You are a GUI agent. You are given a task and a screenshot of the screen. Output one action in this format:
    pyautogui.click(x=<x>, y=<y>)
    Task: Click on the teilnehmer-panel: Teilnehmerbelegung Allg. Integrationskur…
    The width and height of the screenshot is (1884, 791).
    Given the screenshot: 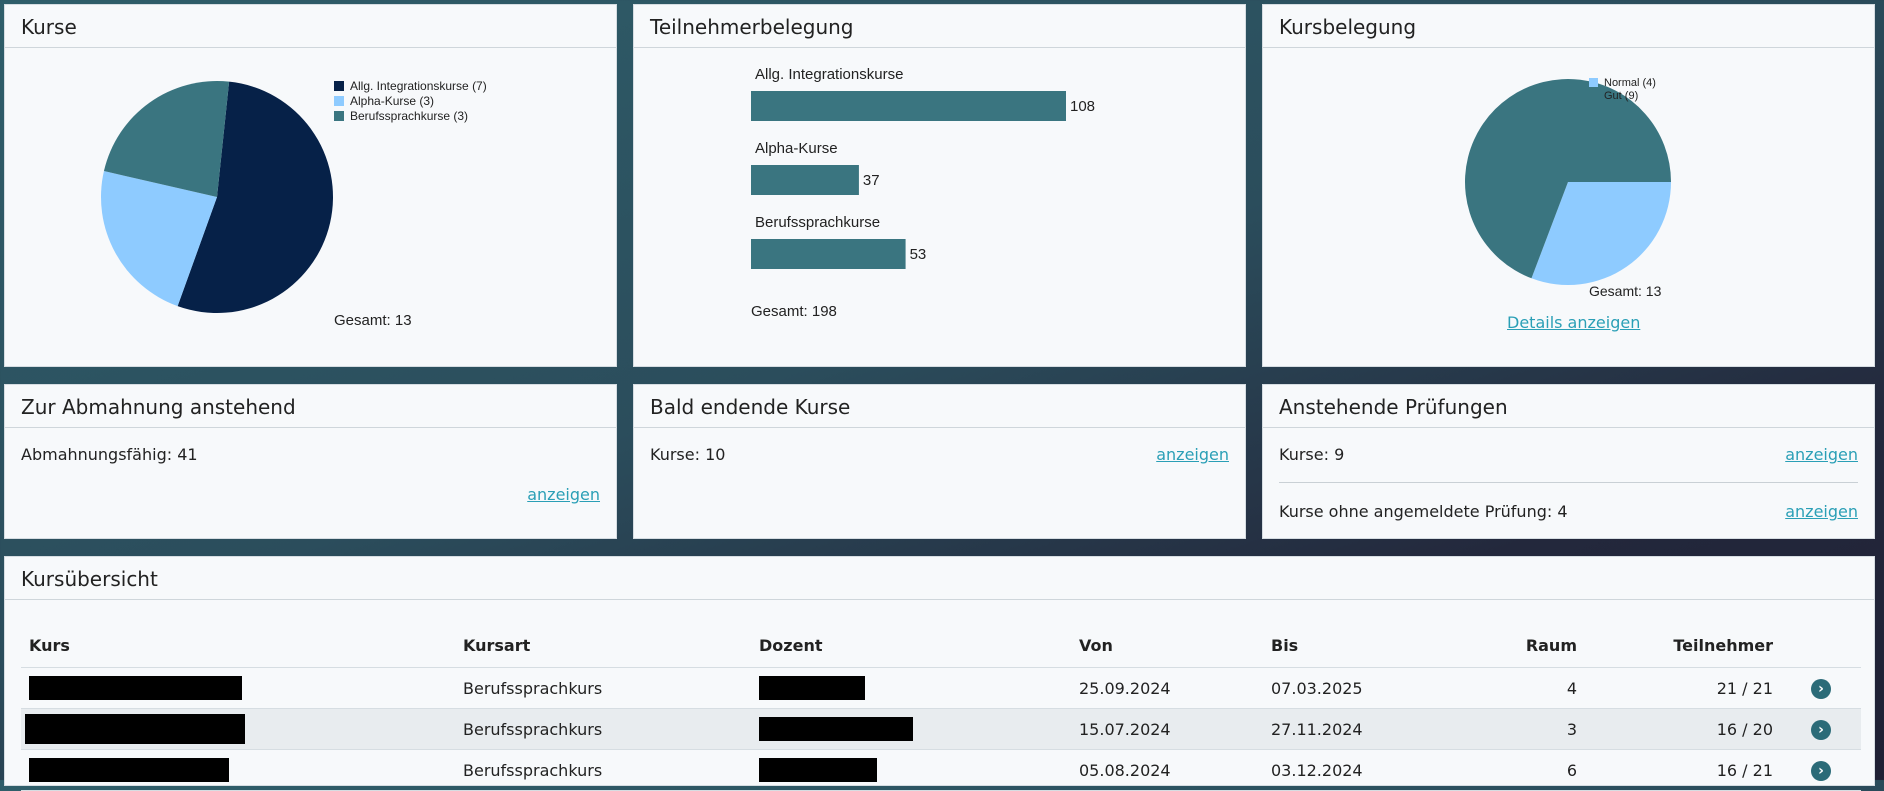 What is the action you would take?
    pyautogui.click(x=939, y=185)
    